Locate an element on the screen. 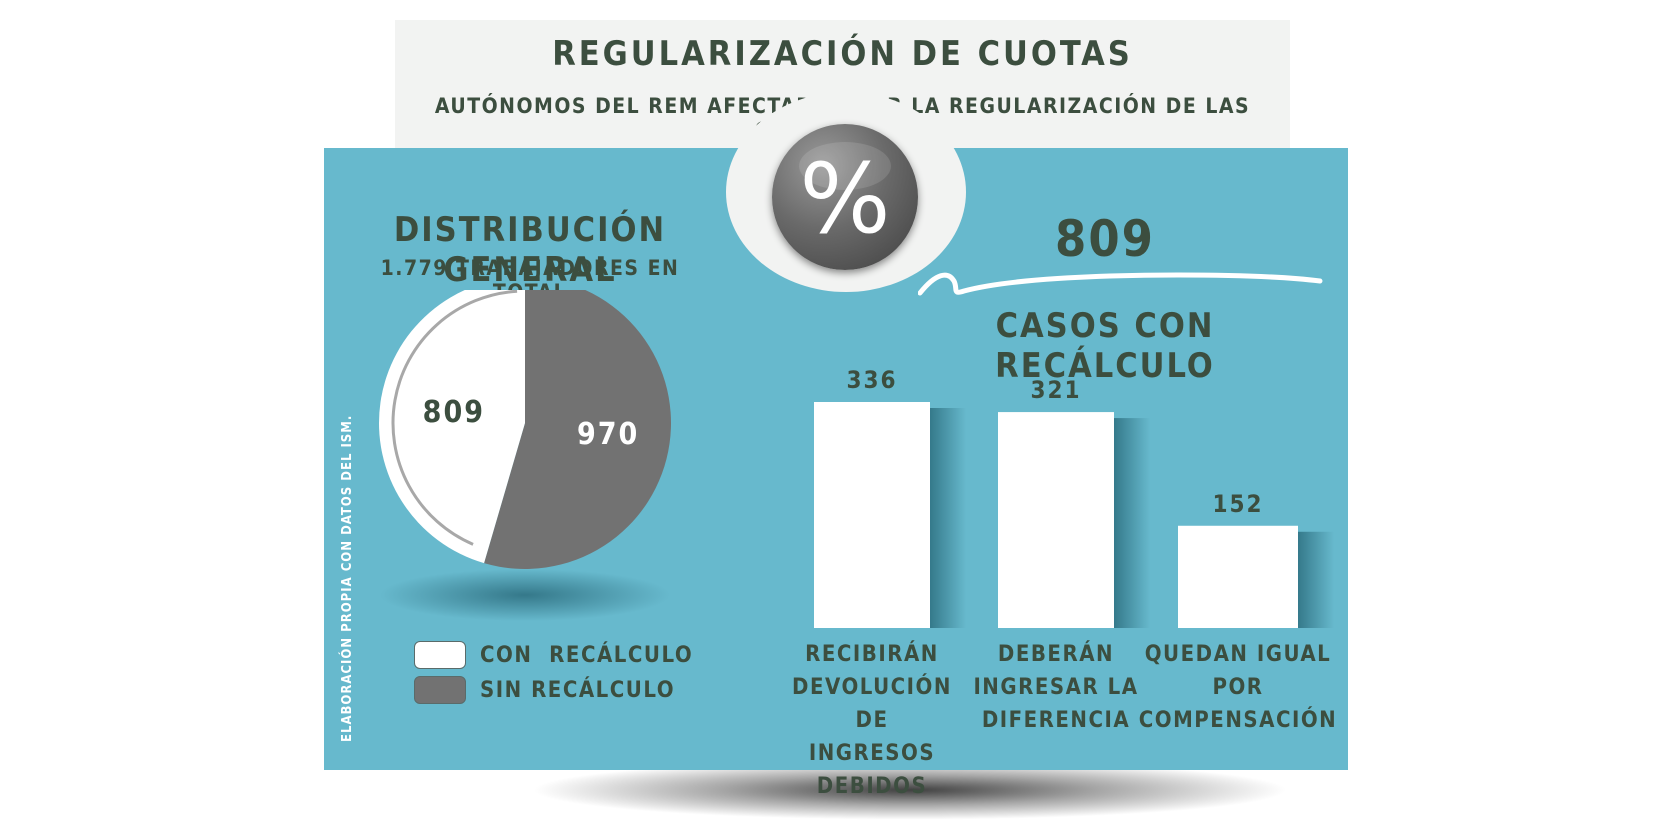 The height and width of the screenshot is (820, 1654). pie-slice-sin-recalculo is located at coordinates (578, 423).